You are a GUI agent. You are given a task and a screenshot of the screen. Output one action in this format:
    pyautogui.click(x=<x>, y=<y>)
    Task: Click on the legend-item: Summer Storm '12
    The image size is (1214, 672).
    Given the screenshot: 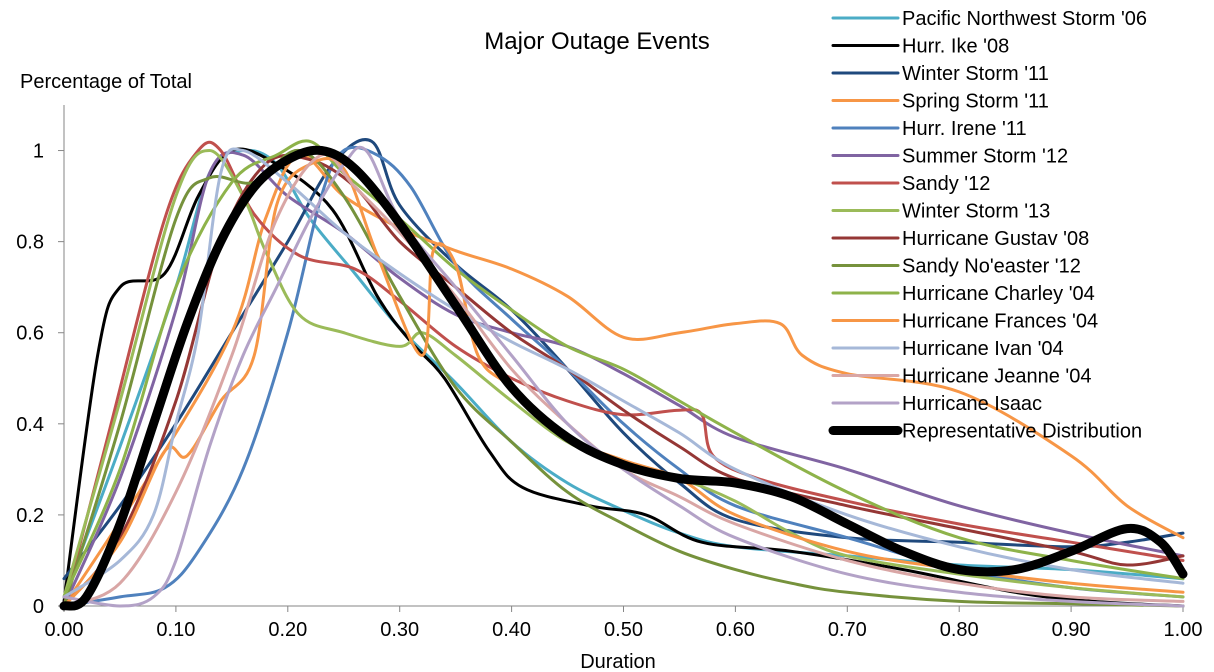 What is the action you would take?
    pyautogui.click(x=949, y=157)
    